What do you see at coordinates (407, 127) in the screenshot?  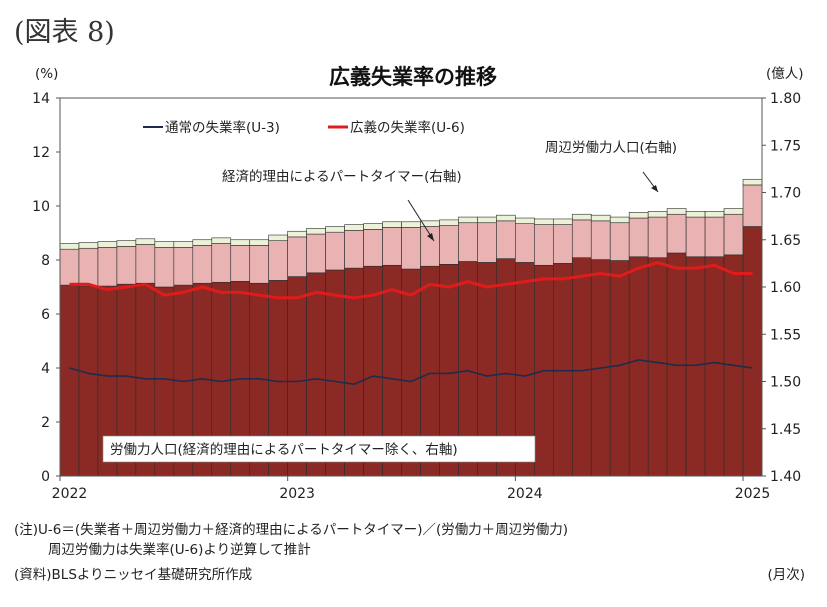 I see `legend-u6-label: 広義の失業率(U-6)` at bounding box center [407, 127].